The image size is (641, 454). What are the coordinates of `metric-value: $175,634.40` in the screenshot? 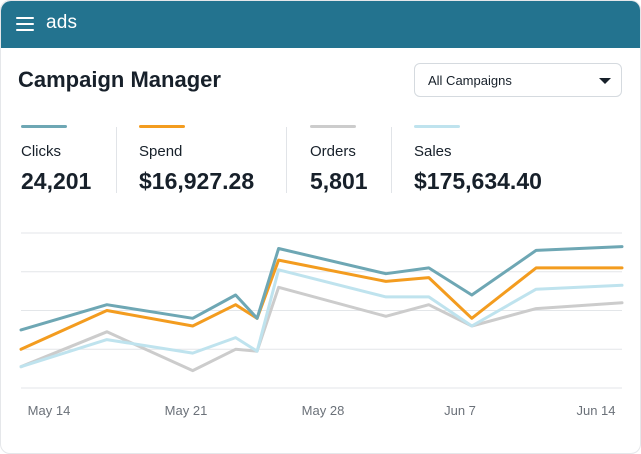 It's located at (478, 181).